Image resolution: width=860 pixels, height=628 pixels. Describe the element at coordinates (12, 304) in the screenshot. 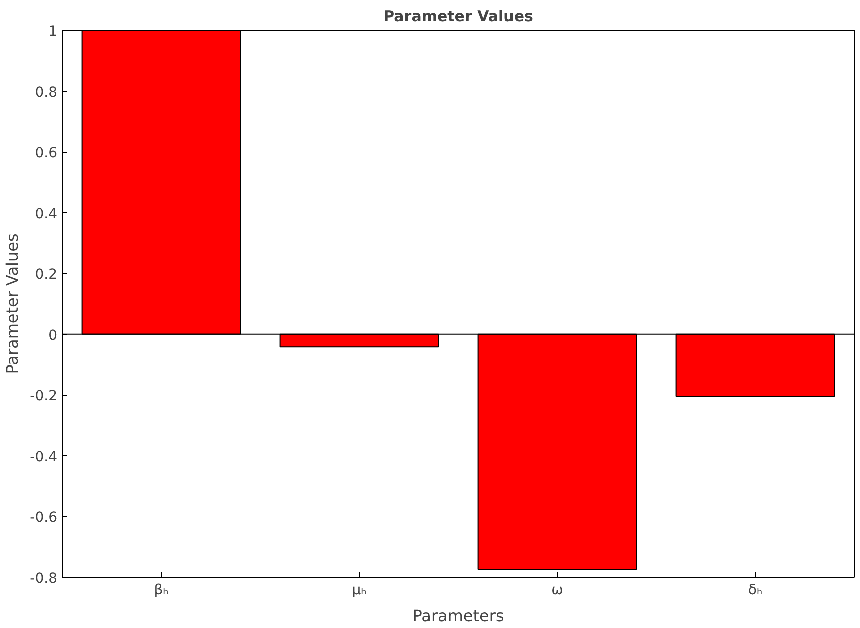

I see `y-axis-title: Parameter Values` at that location.